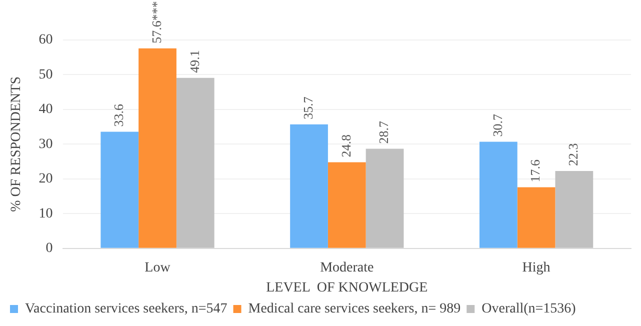 Image resolution: width=641 pixels, height=326 pixels. Describe the element at coordinates (49, 248) in the screenshot. I see `y-tick-label: 0` at that location.